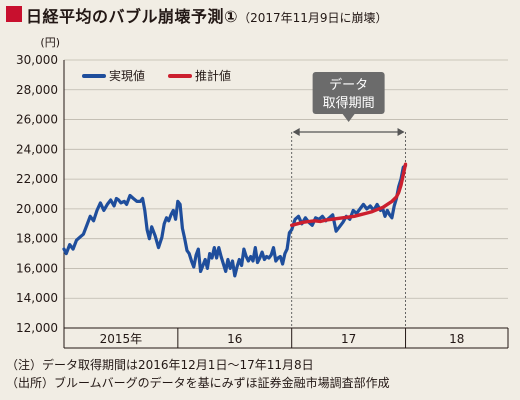 This screenshot has width=520, height=400. I want to click on note-period: （注）データ取得期間は2016年12月1日〜17年11月8日, so click(160, 365).